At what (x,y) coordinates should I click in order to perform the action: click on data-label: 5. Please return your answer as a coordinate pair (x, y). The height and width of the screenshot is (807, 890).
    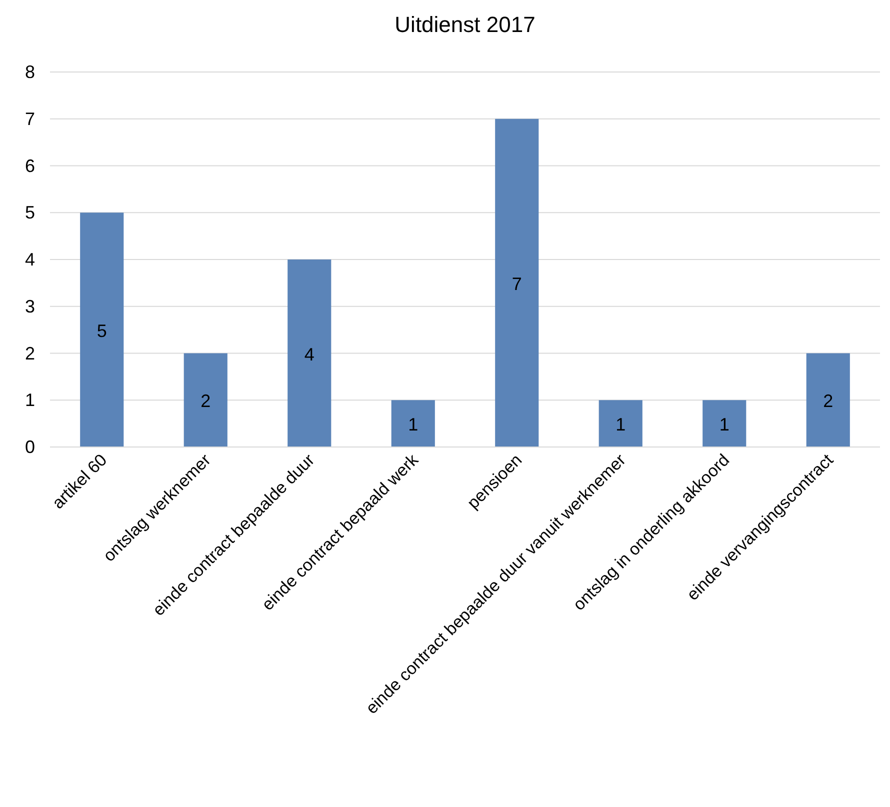
    Looking at the image, I should click on (101, 330).